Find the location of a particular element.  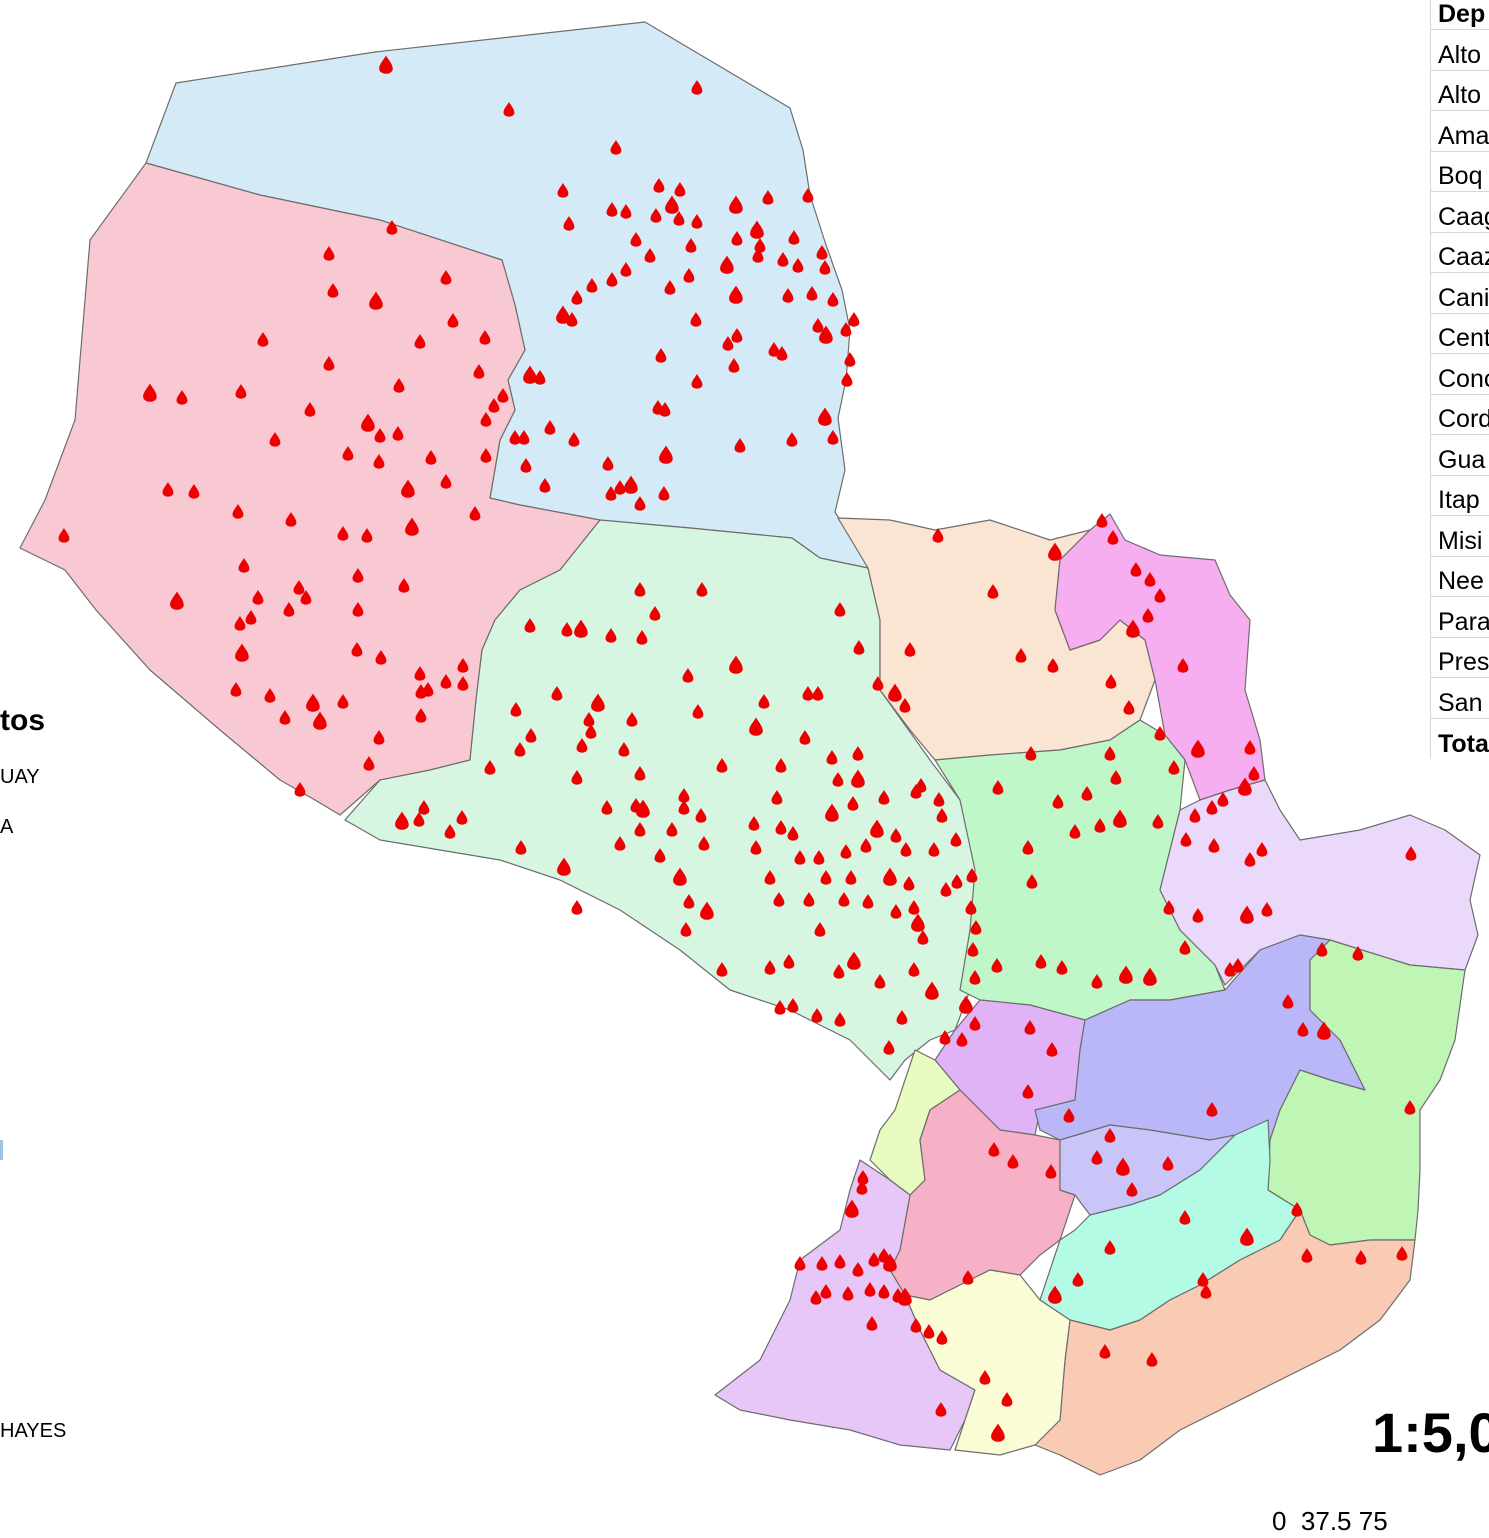

legend-item-alto-paraguay: UAY is located at coordinates (20, 777).